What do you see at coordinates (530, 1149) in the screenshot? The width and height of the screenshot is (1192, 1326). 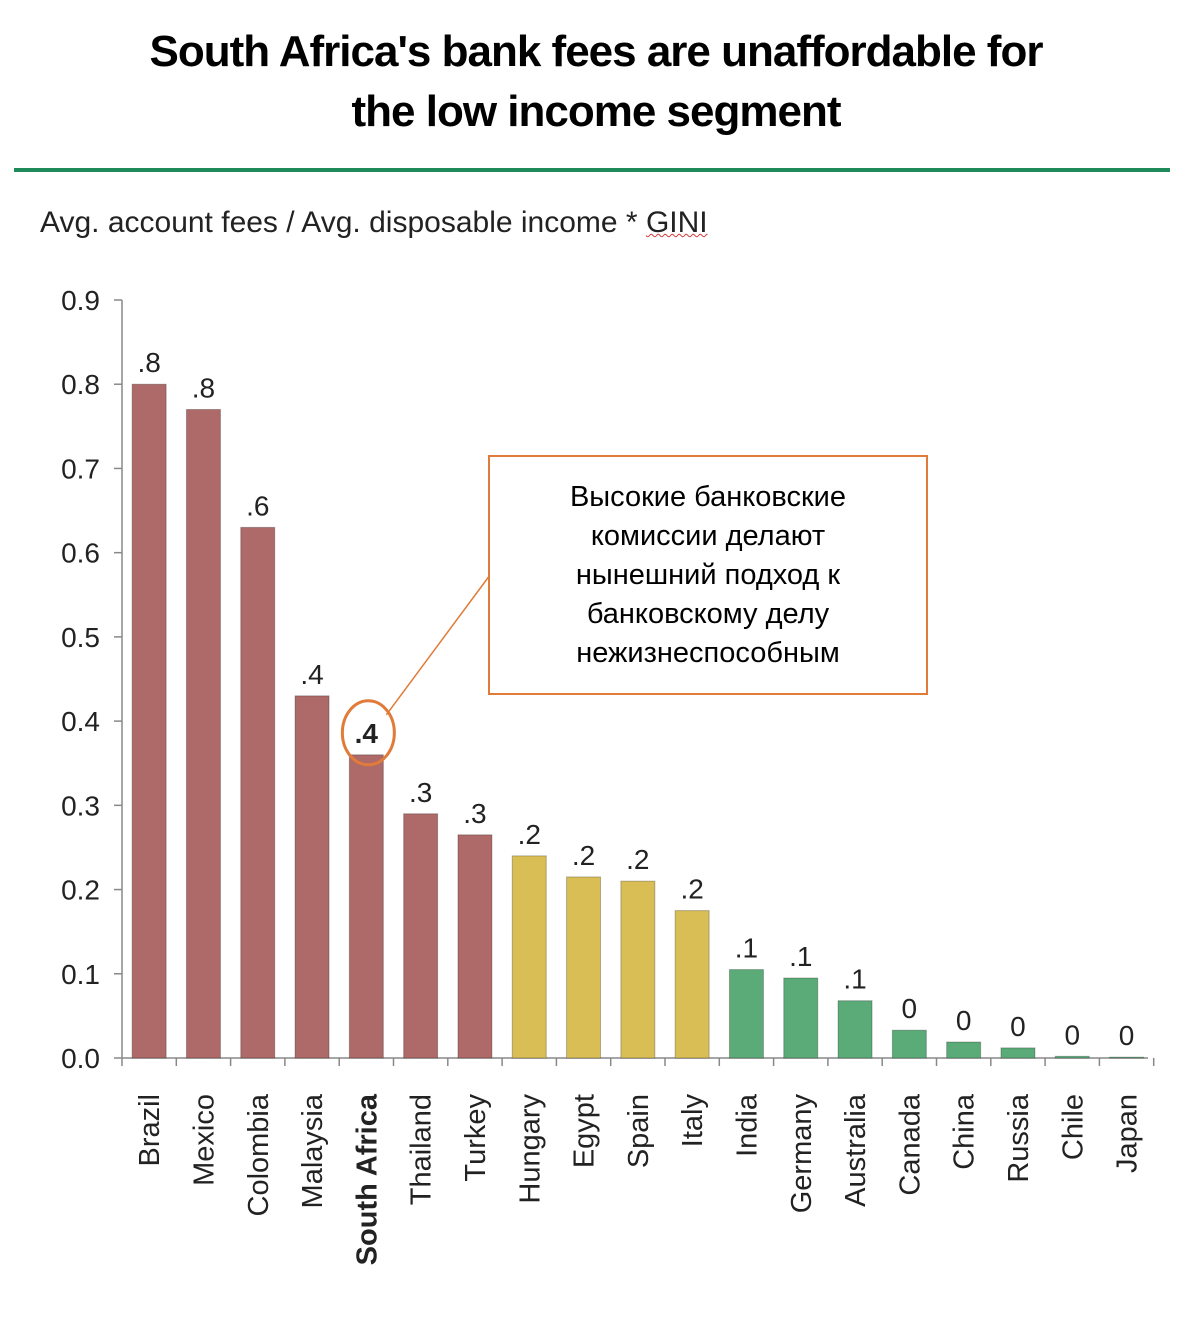 I see `category-label: Hungary` at bounding box center [530, 1149].